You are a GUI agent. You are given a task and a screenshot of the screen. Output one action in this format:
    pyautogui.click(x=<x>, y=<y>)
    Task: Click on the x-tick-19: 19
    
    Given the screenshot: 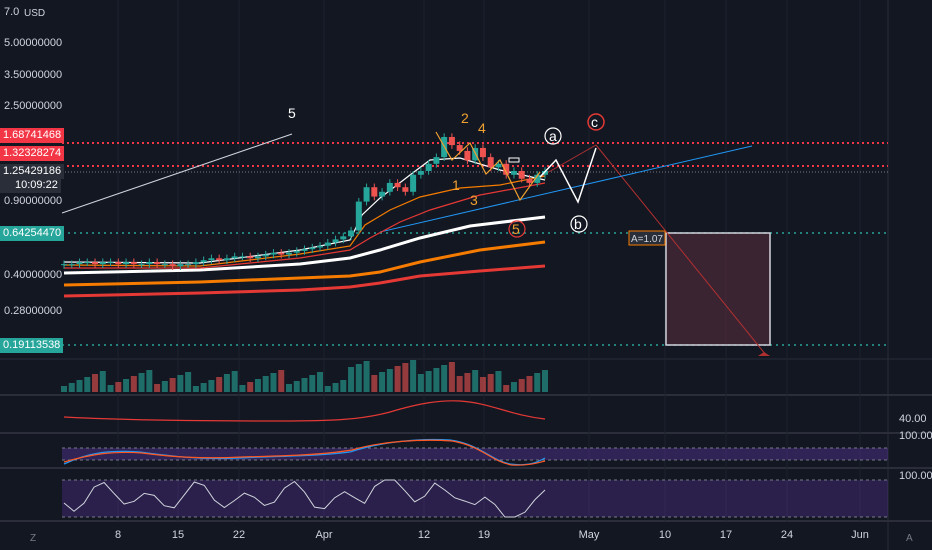 What is the action you would take?
    pyautogui.click(x=484, y=535)
    